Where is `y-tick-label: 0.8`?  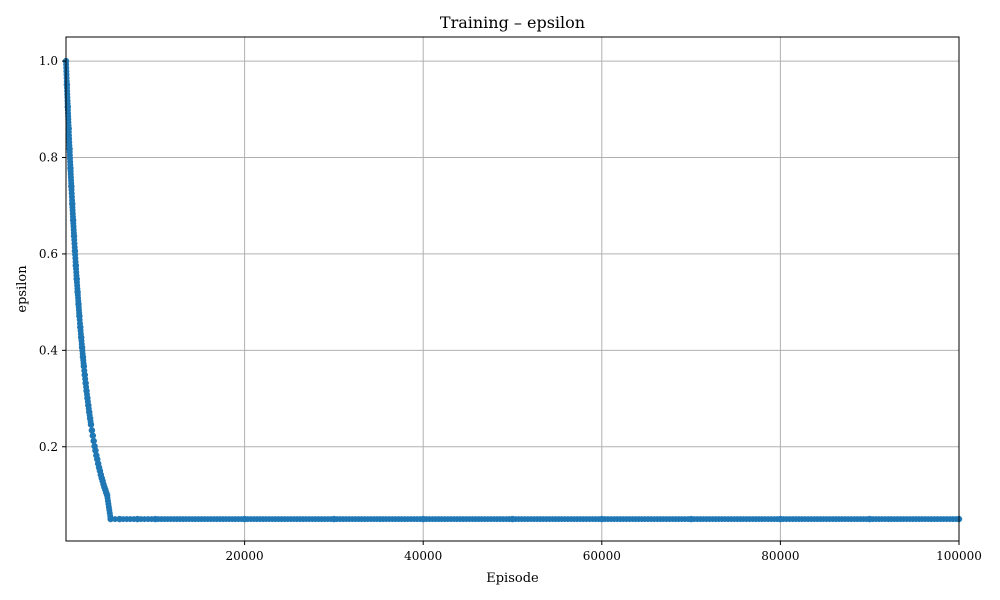
y-tick-label: 0.8 is located at coordinates (48, 158).